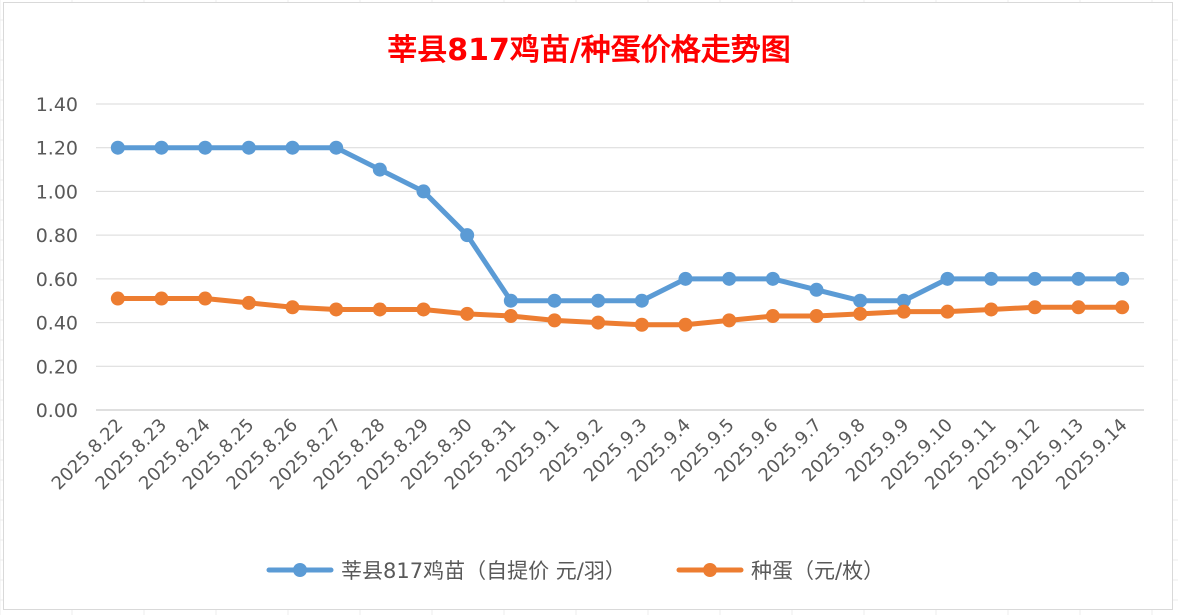  What do you see at coordinates (483, 571) in the screenshot?
I see `legend-label: 莘县817鸡苗（自提价 元/羽）` at bounding box center [483, 571].